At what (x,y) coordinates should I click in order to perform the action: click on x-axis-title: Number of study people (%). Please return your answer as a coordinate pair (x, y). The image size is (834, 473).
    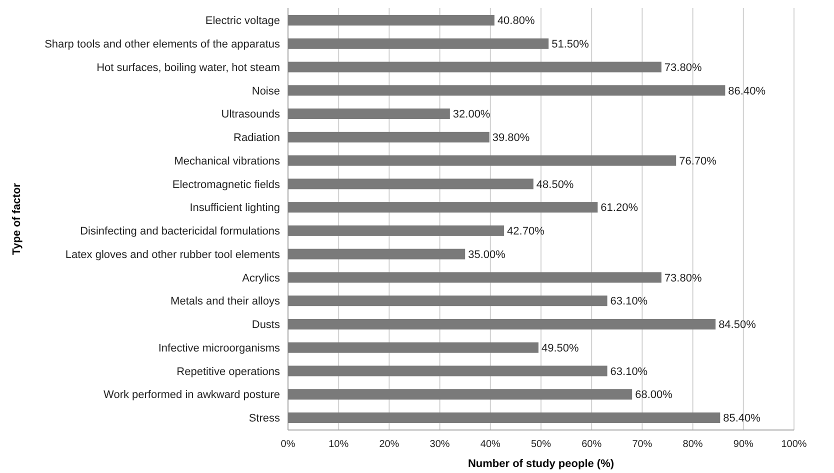
    Looking at the image, I should click on (541, 464).